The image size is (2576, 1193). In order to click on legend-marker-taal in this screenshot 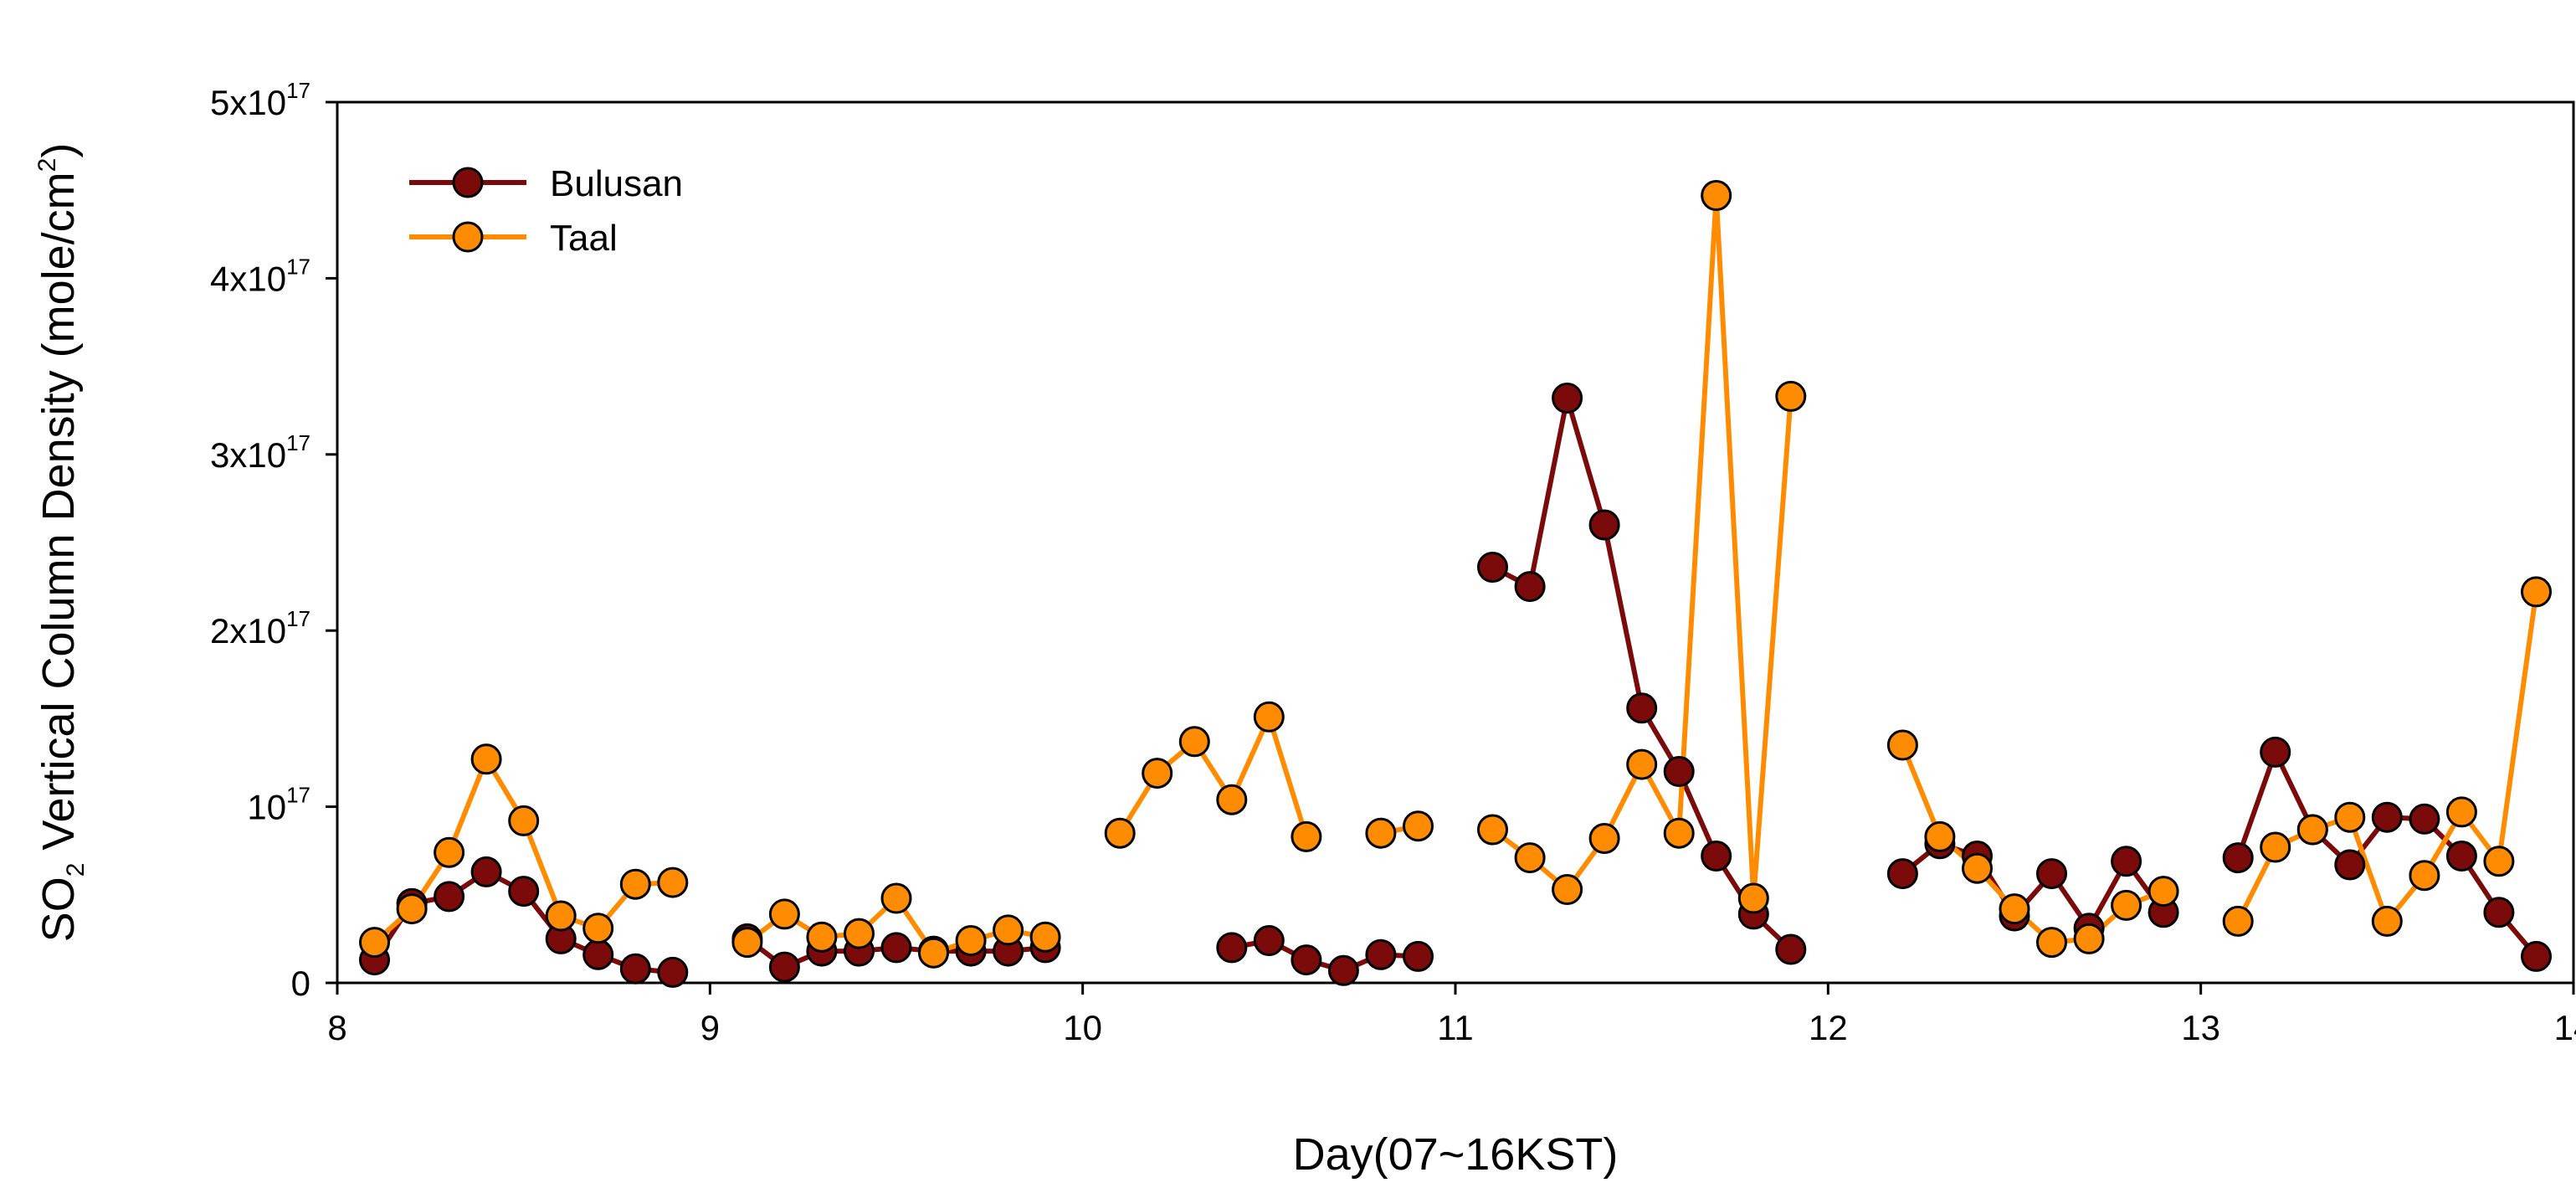, I will do `click(468, 237)`.